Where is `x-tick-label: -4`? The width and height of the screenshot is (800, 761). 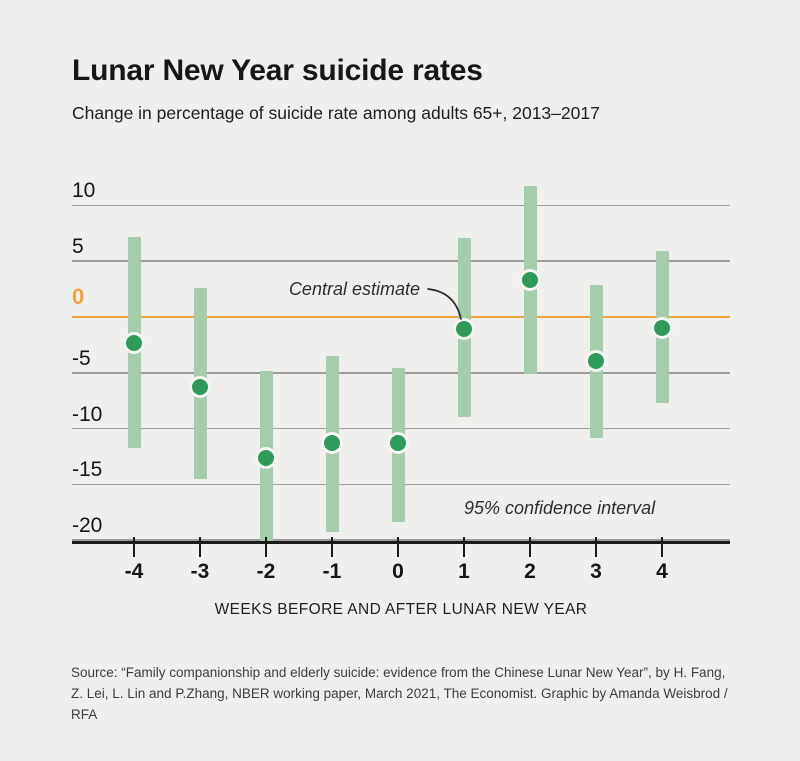 x-tick-label: -4 is located at coordinates (134, 571).